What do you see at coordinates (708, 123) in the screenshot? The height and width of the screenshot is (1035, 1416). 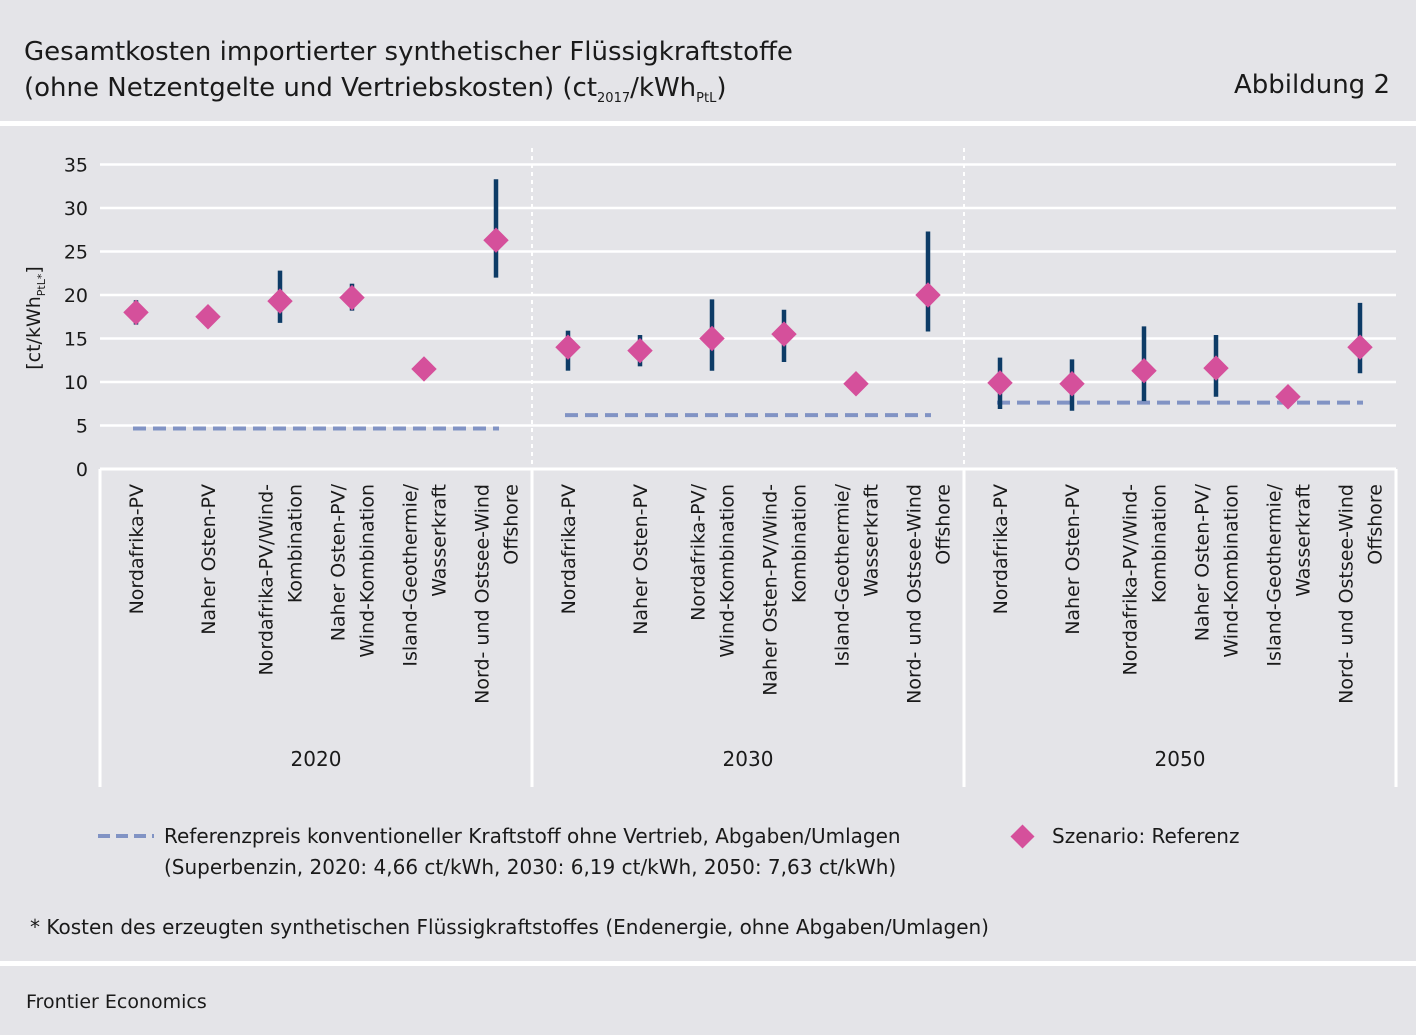 I see `header-divider` at bounding box center [708, 123].